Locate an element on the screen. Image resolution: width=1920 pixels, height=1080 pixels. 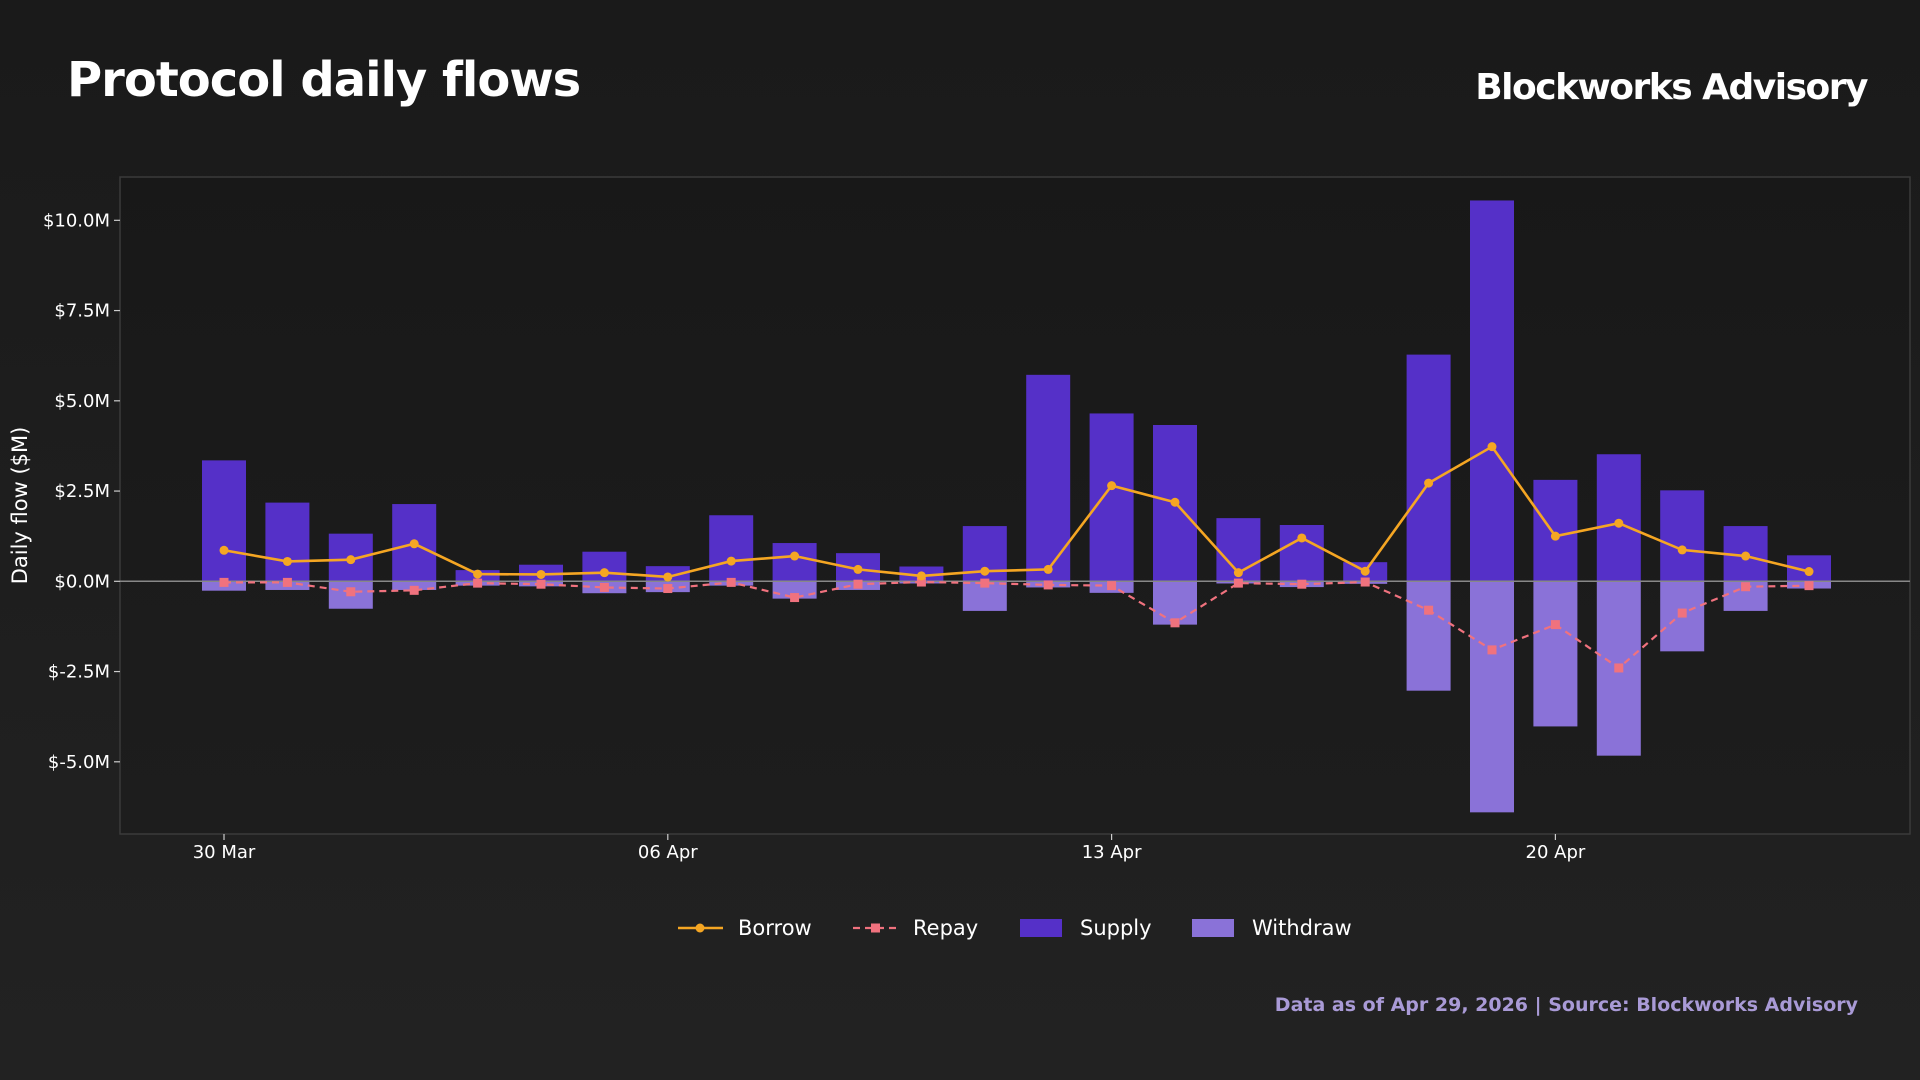
y-tick-label: $10.0M is located at coordinates (76, 220).